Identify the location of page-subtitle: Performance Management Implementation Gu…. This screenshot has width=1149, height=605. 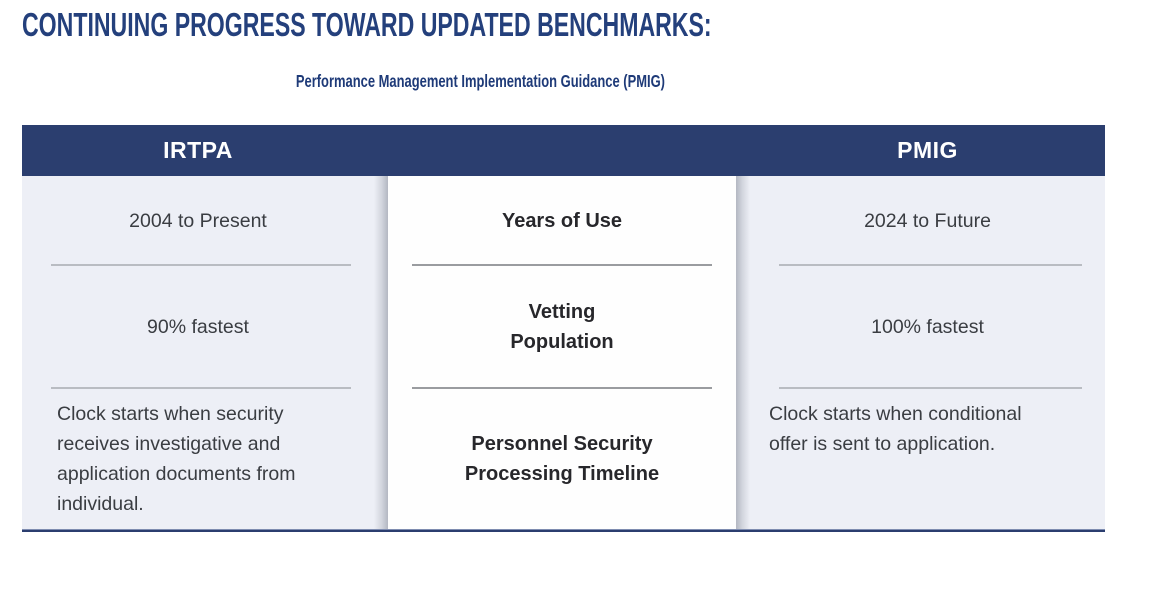
(480, 81).